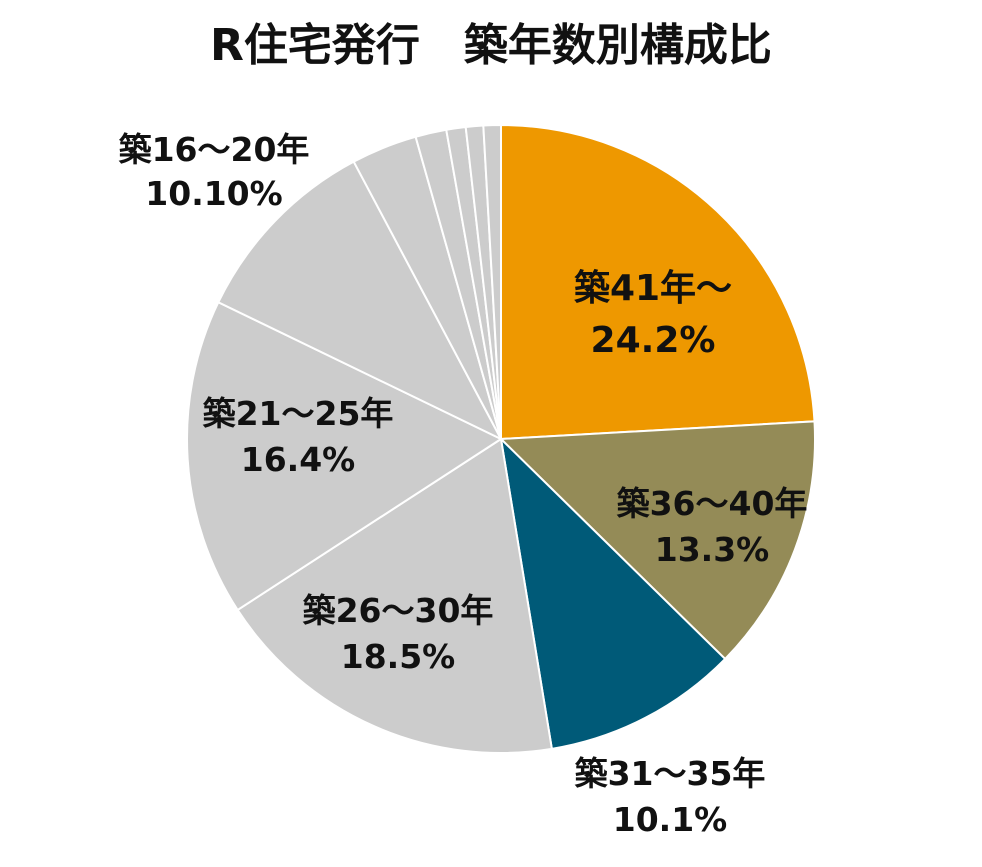  What do you see at coordinates (398, 610) in the screenshot?
I see `slice-label-3: 築26～30年` at bounding box center [398, 610].